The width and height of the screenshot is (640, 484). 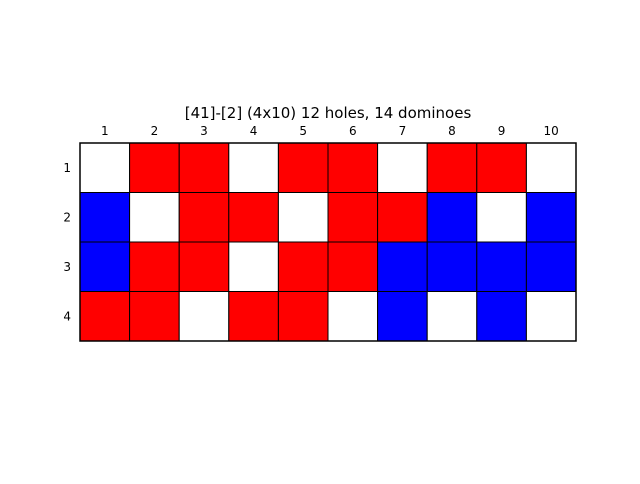 I want to click on column-label: 9, so click(x=502, y=131).